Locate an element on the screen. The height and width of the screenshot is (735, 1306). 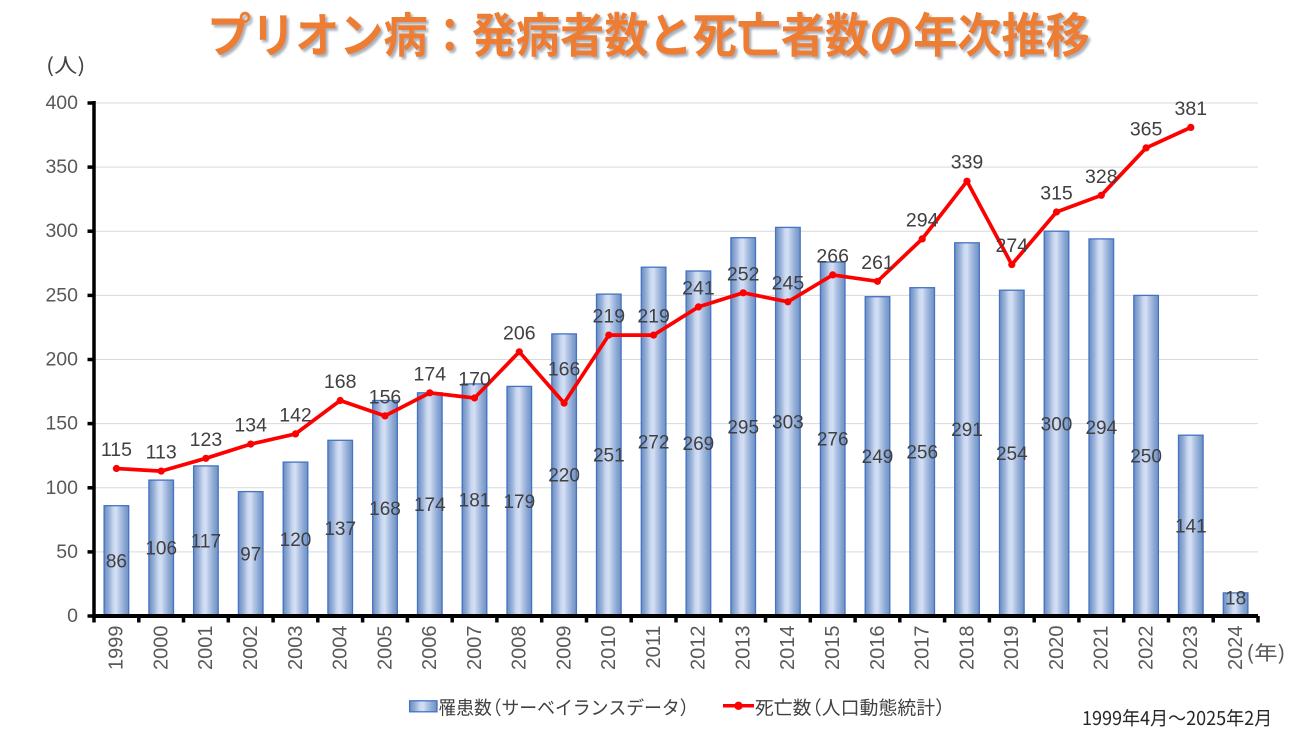
svg-text: 220 is located at coordinates (564, 476).